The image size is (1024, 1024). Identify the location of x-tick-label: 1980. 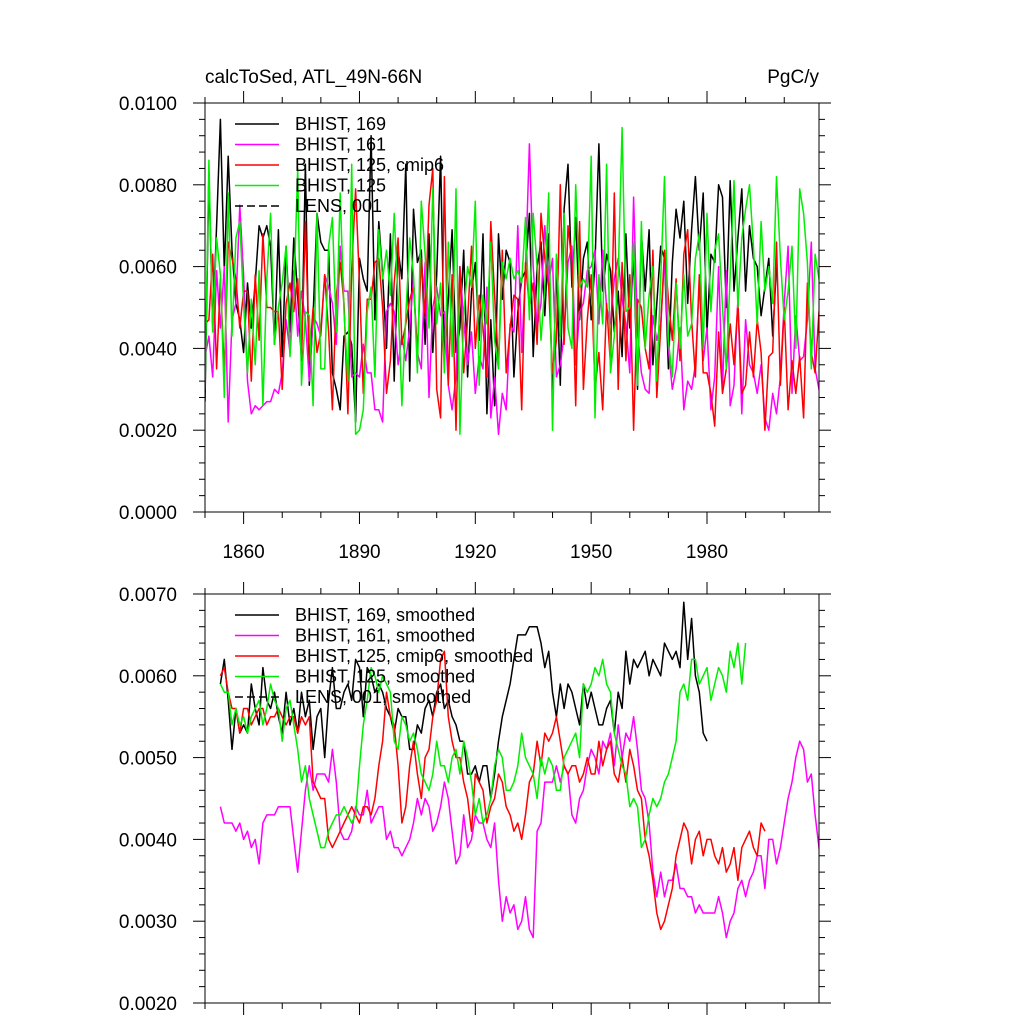
(707, 552).